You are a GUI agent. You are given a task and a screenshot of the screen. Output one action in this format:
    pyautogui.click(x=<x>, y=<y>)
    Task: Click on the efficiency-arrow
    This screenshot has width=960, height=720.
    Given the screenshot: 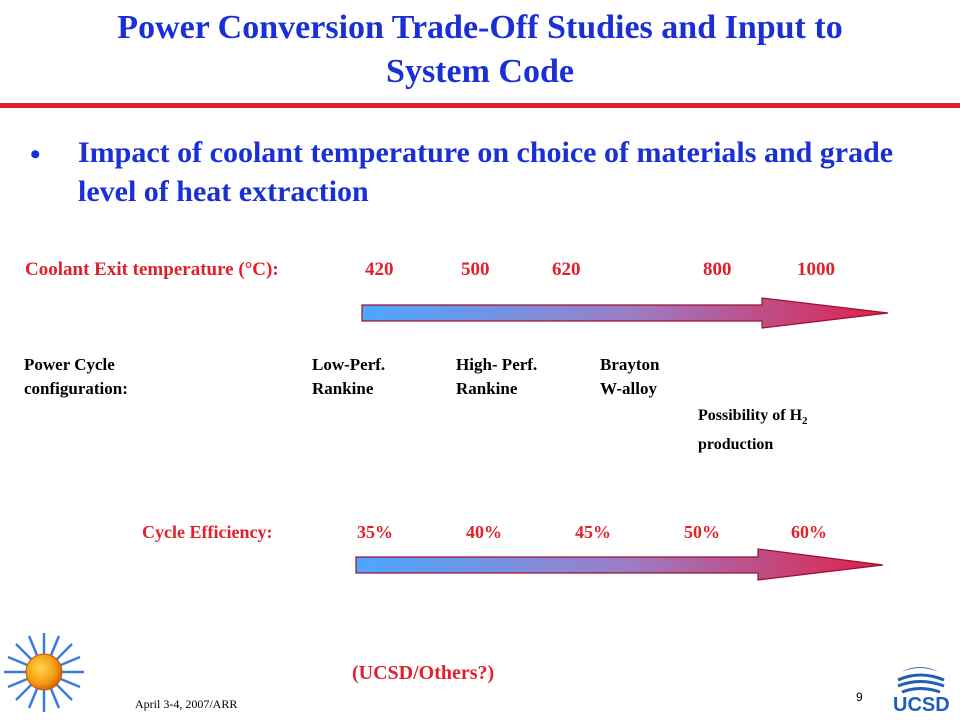 What is the action you would take?
    pyautogui.click(x=619, y=564)
    